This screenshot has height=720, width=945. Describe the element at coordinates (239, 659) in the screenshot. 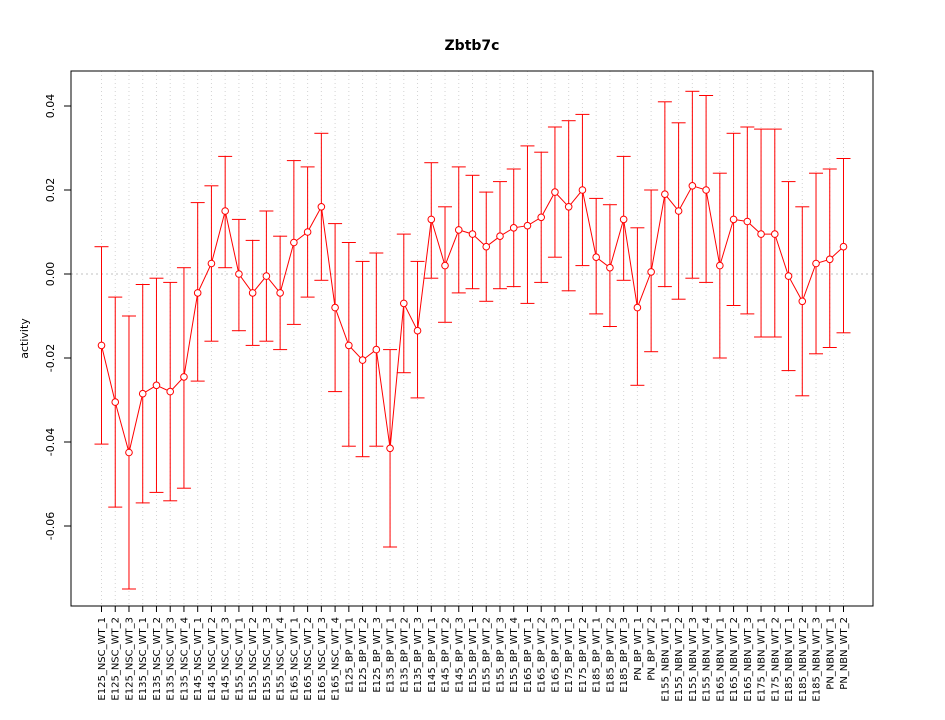

I see `x-tick-label: E155_NSC_WT_1` at that location.